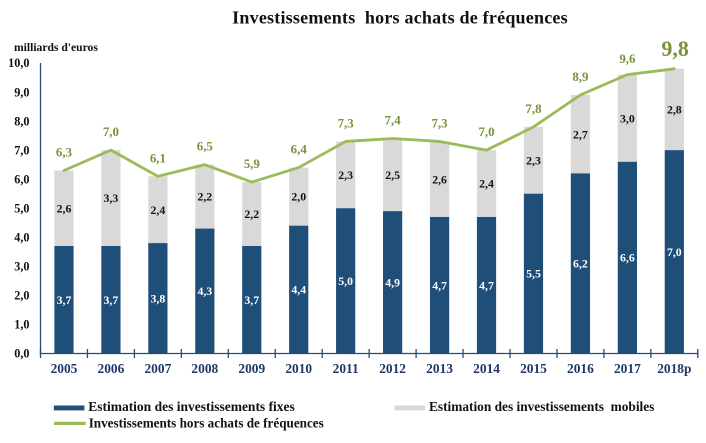  I want to click on svg-text: 6,2, so click(580, 264).